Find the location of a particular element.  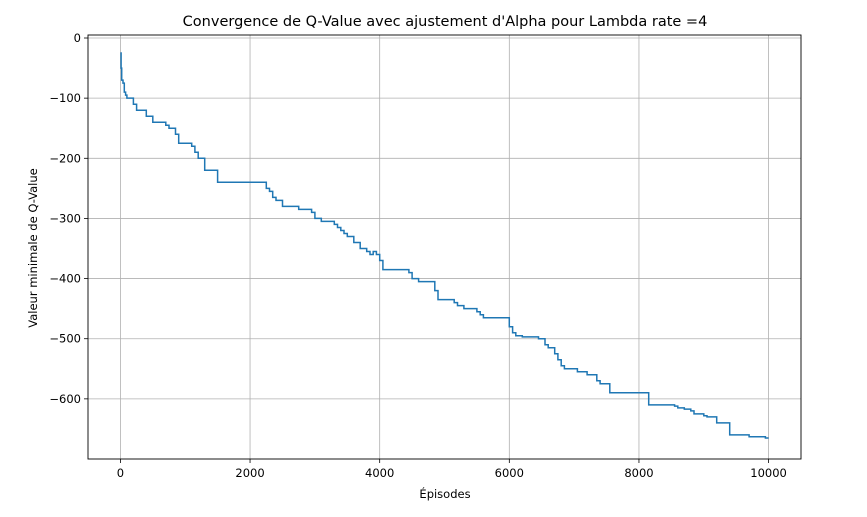

x-tick-label: 2000 is located at coordinates (249, 473).